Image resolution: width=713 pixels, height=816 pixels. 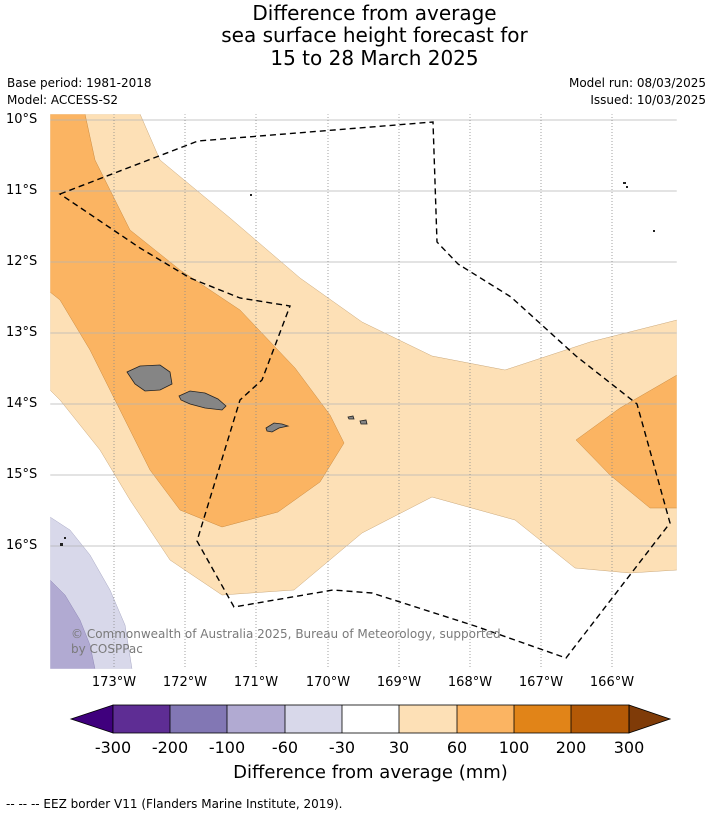 What do you see at coordinates (79, 83) in the screenshot?
I see `base-period-label: Base period: 1981-2018` at bounding box center [79, 83].